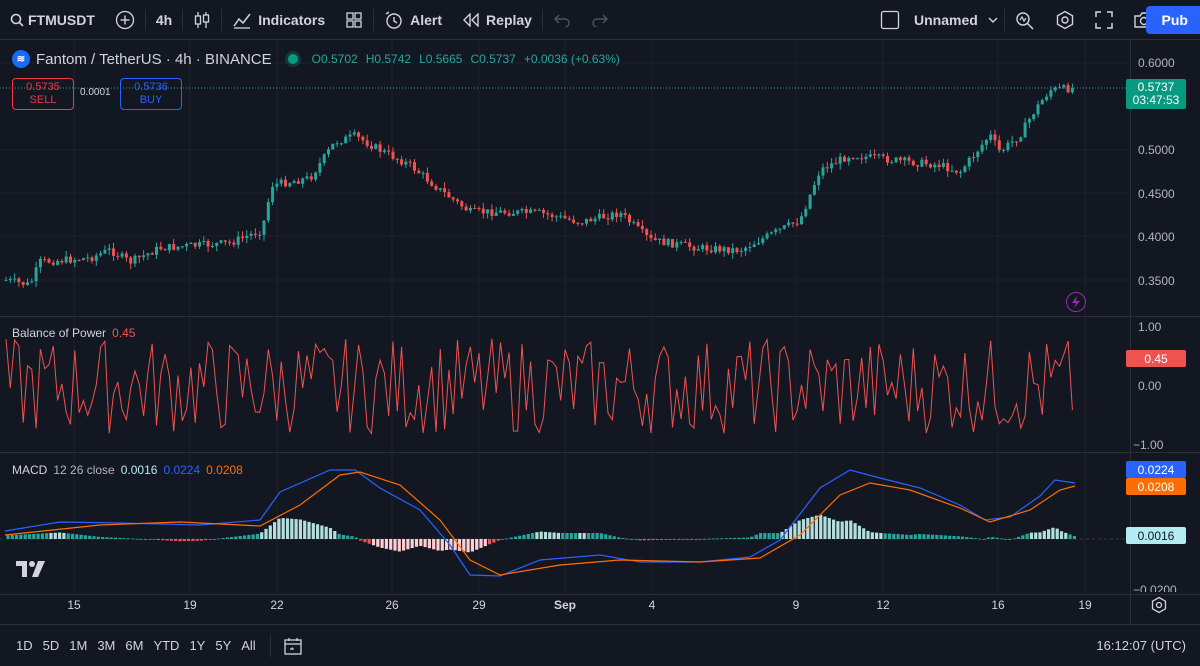  I want to click on lightning-icon, so click(1076, 302).